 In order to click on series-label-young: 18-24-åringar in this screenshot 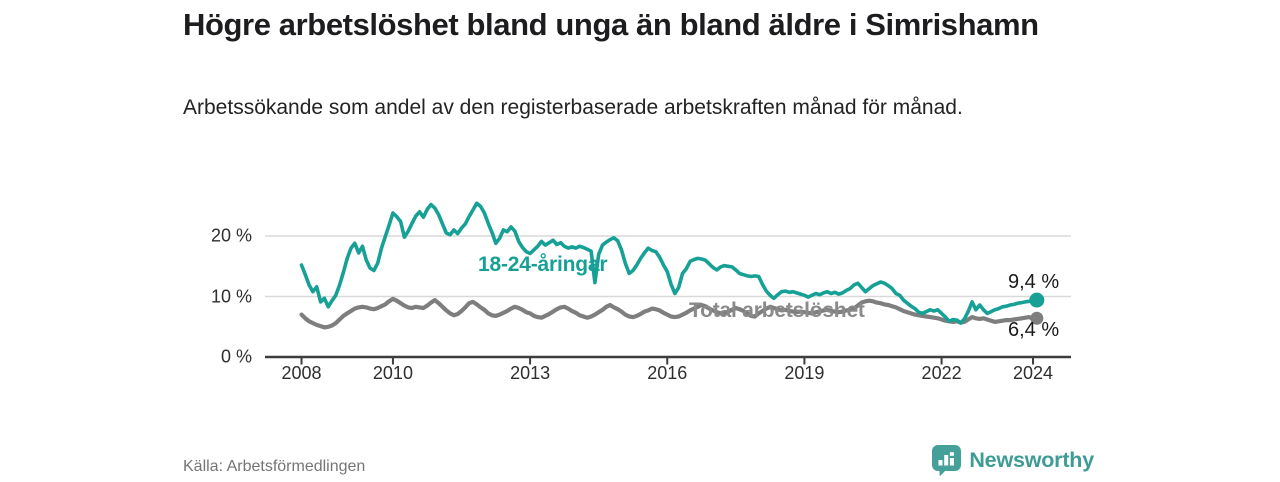, I will do `click(543, 264)`.